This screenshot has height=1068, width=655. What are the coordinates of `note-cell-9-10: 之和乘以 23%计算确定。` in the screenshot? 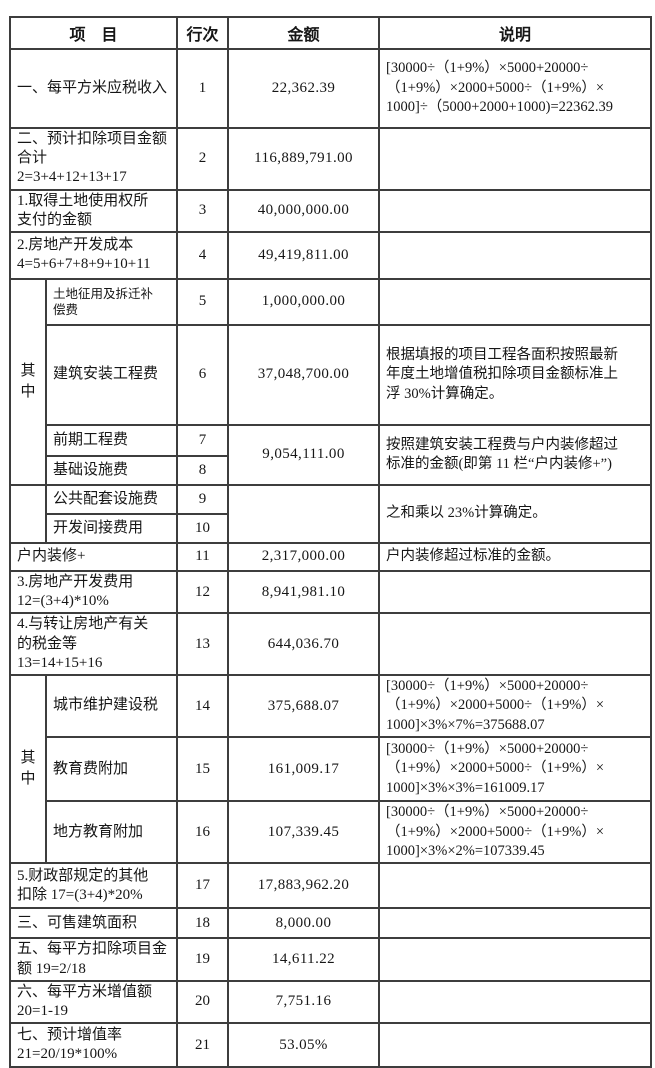 It's located at (515, 513).